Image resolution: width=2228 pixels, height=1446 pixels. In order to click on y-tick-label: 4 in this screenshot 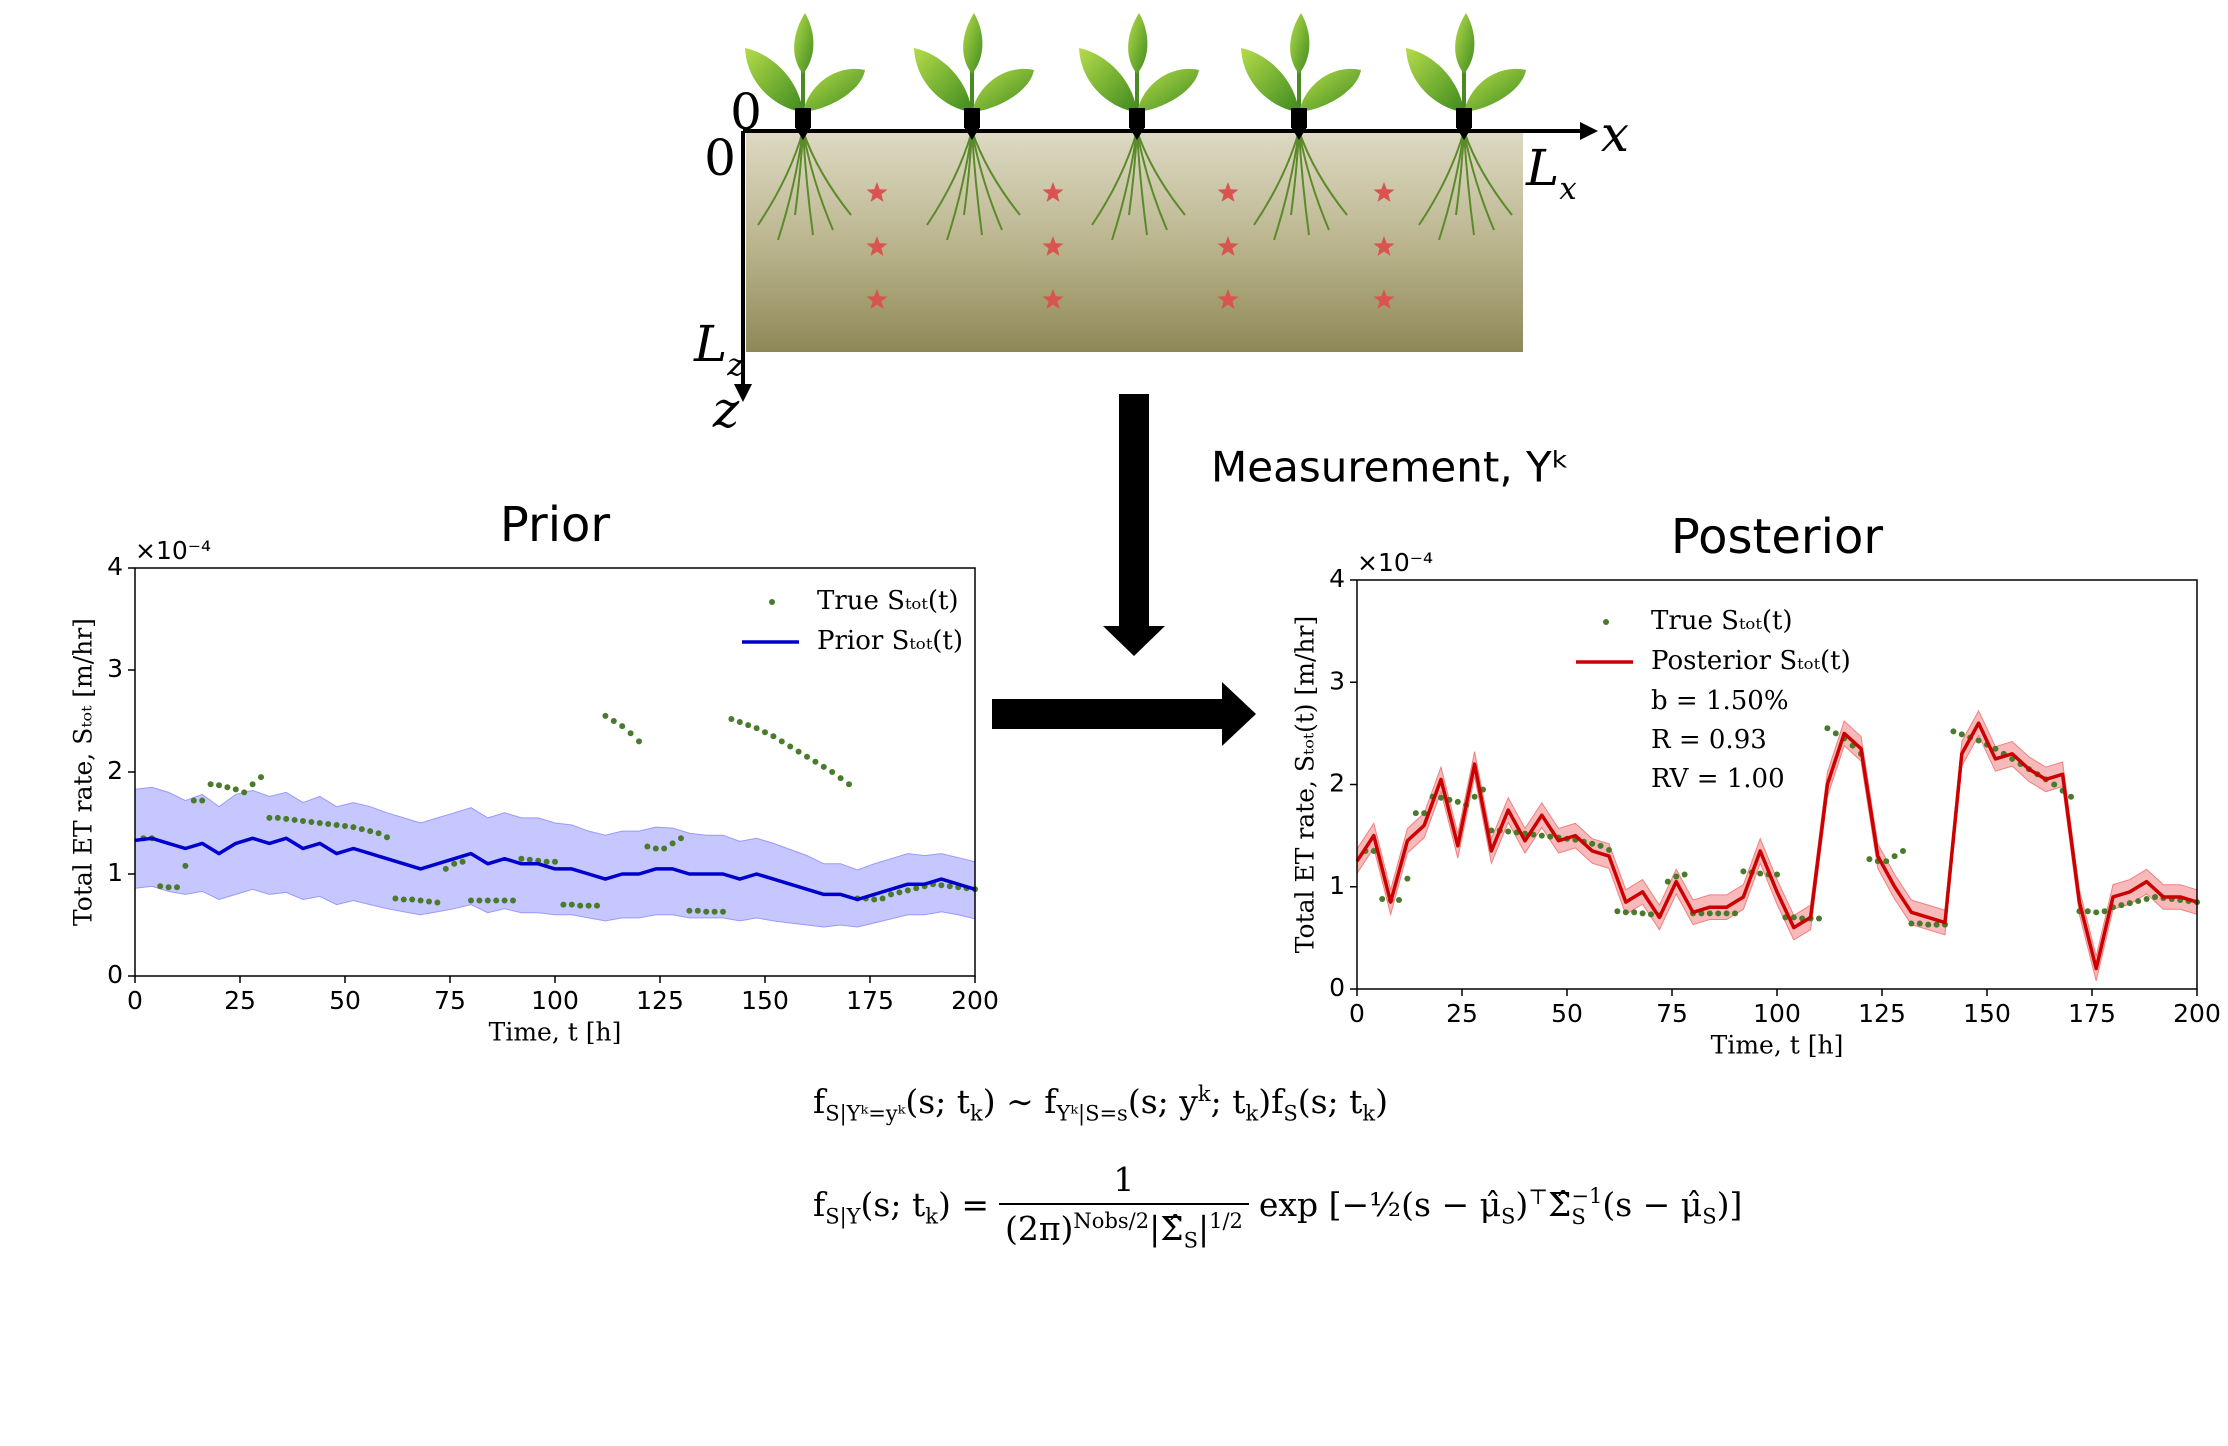, I will do `click(115, 566)`.